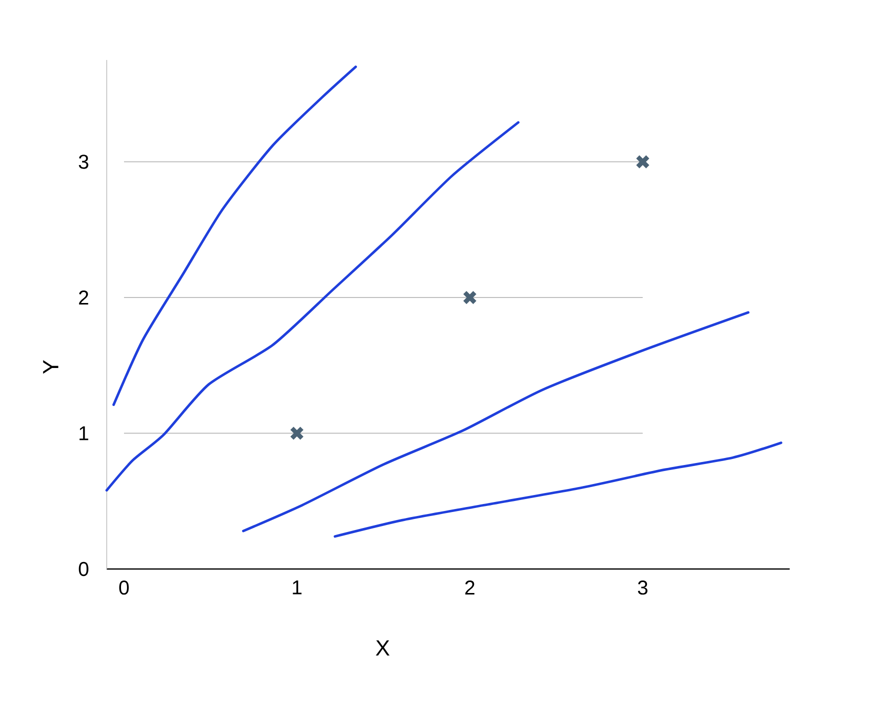  Describe the element at coordinates (84, 433) in the screenshot. I see `y-tick-label: 1` at that location.